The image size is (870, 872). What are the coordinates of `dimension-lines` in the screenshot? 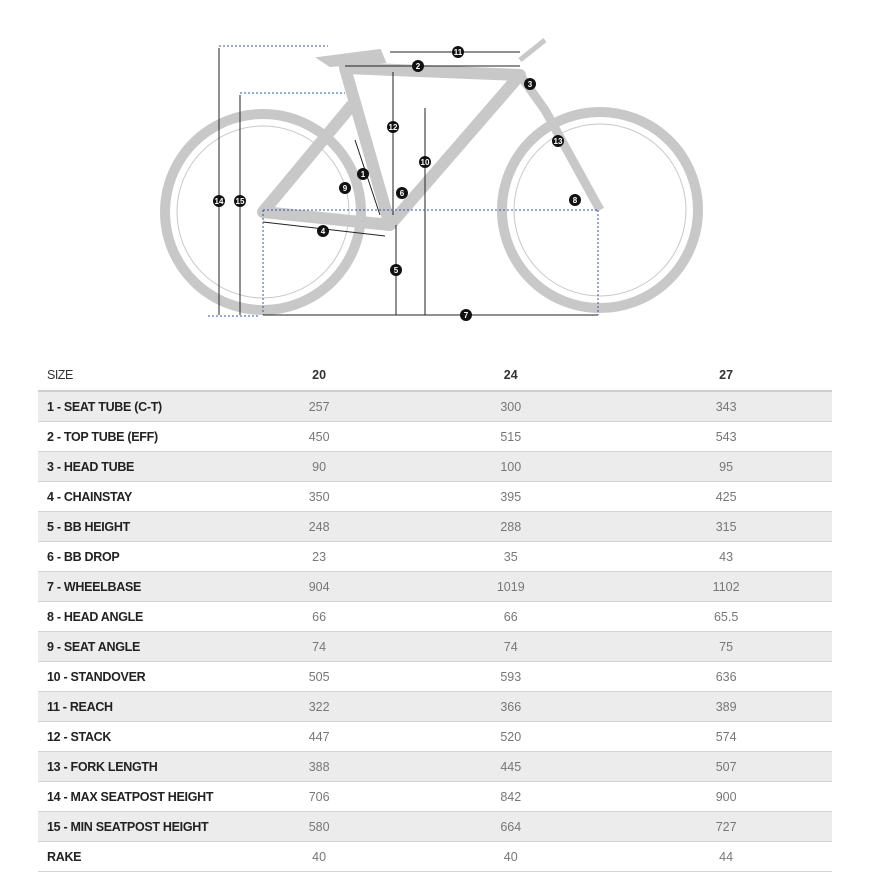 It's located at (403, 181).